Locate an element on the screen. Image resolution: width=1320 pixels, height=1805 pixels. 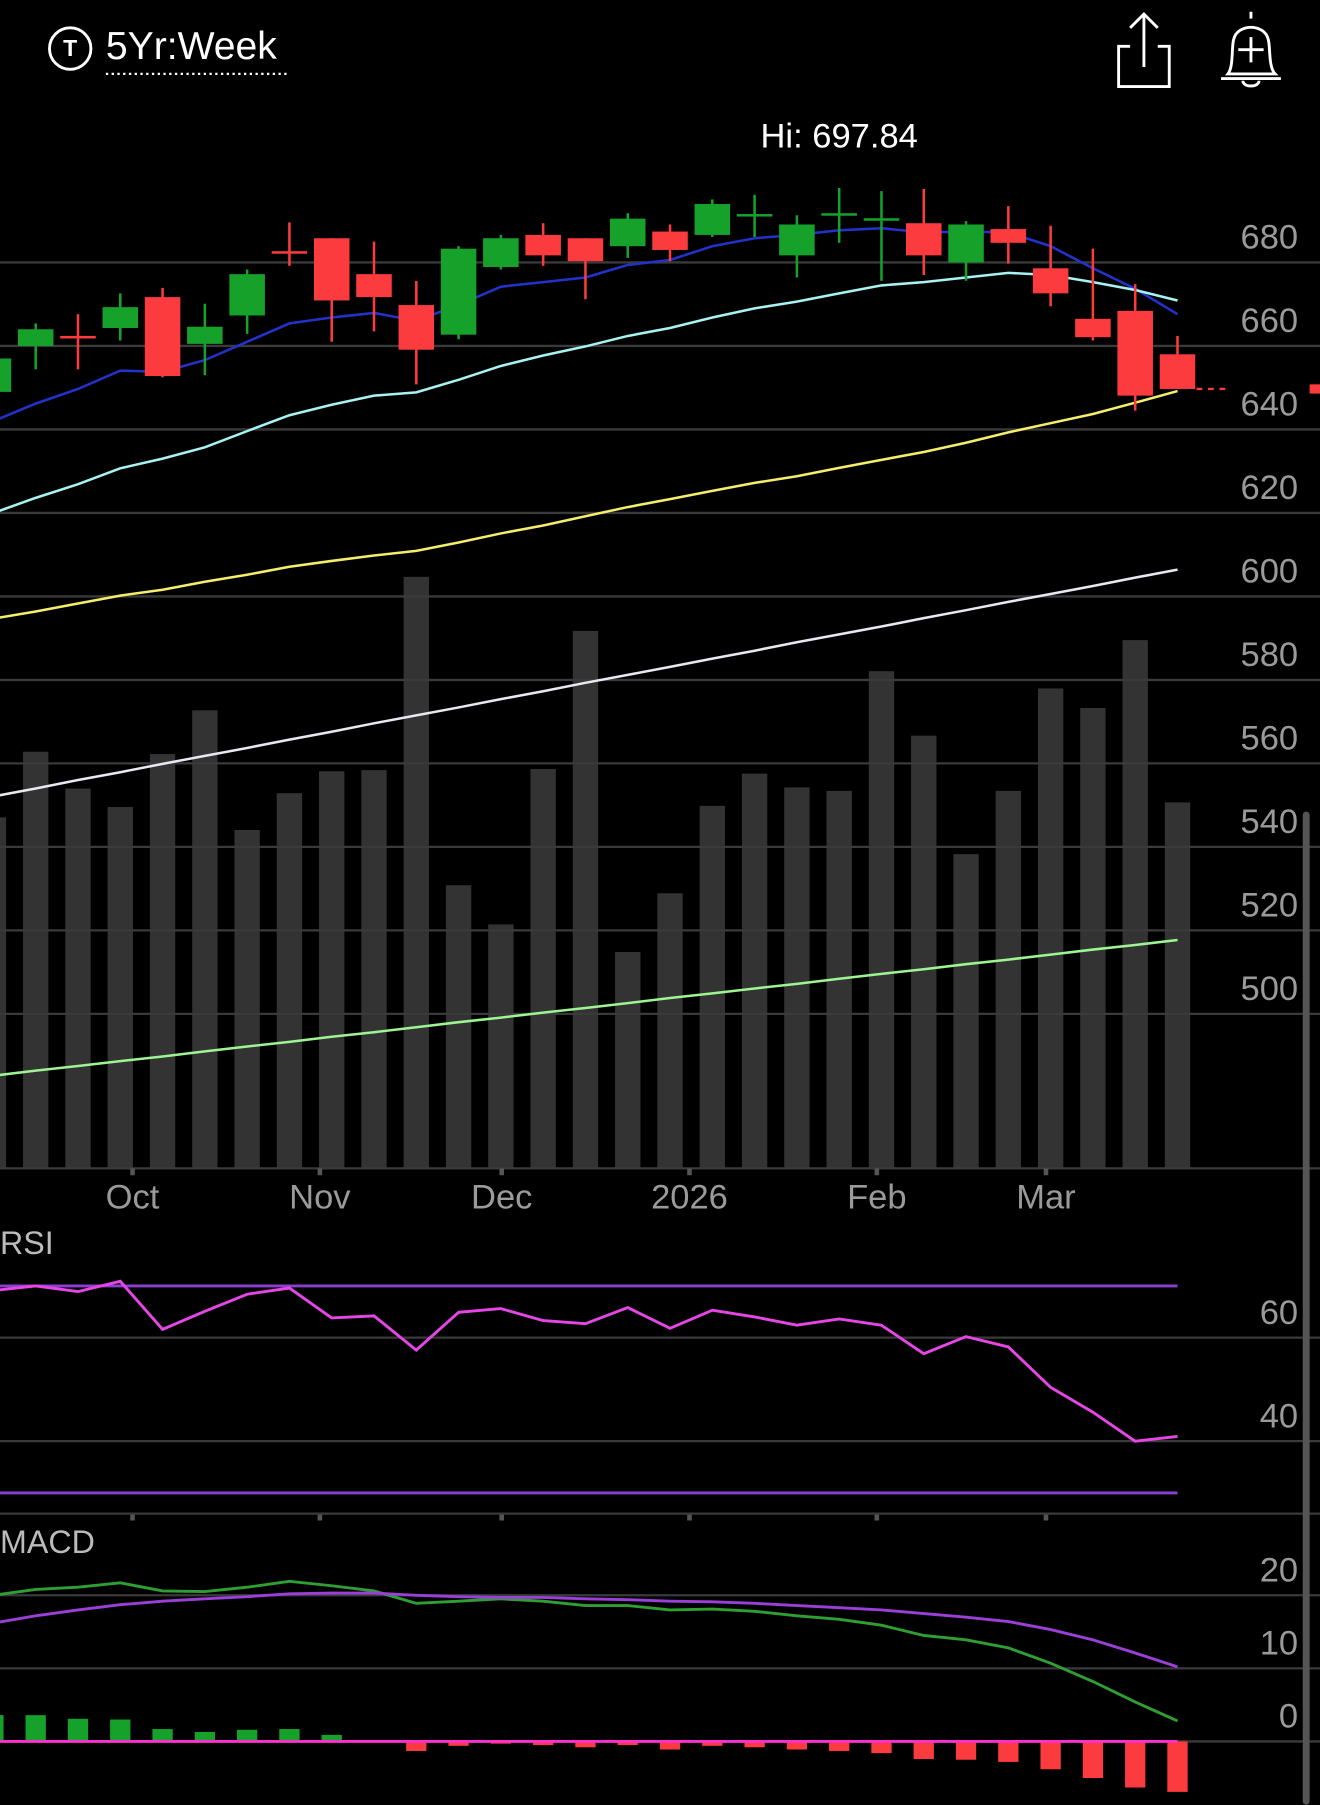
scrollbar is located at coordinates (1306, 1308).